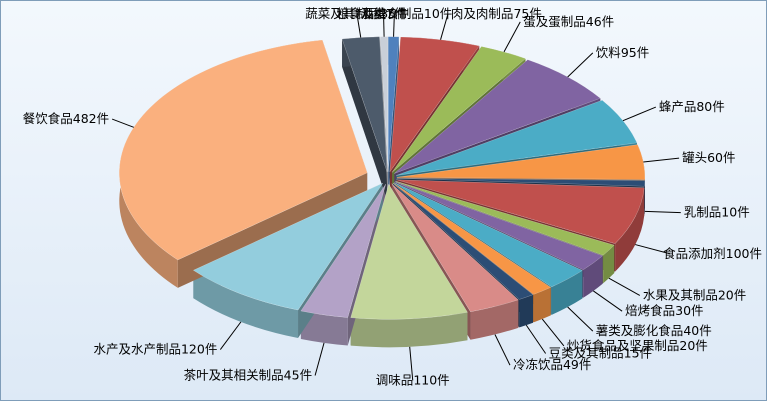 The image size is (767, 401). Describe the element at coordinates (374, 13) in the screenshot. I see `category-label: 酒类` at that location.